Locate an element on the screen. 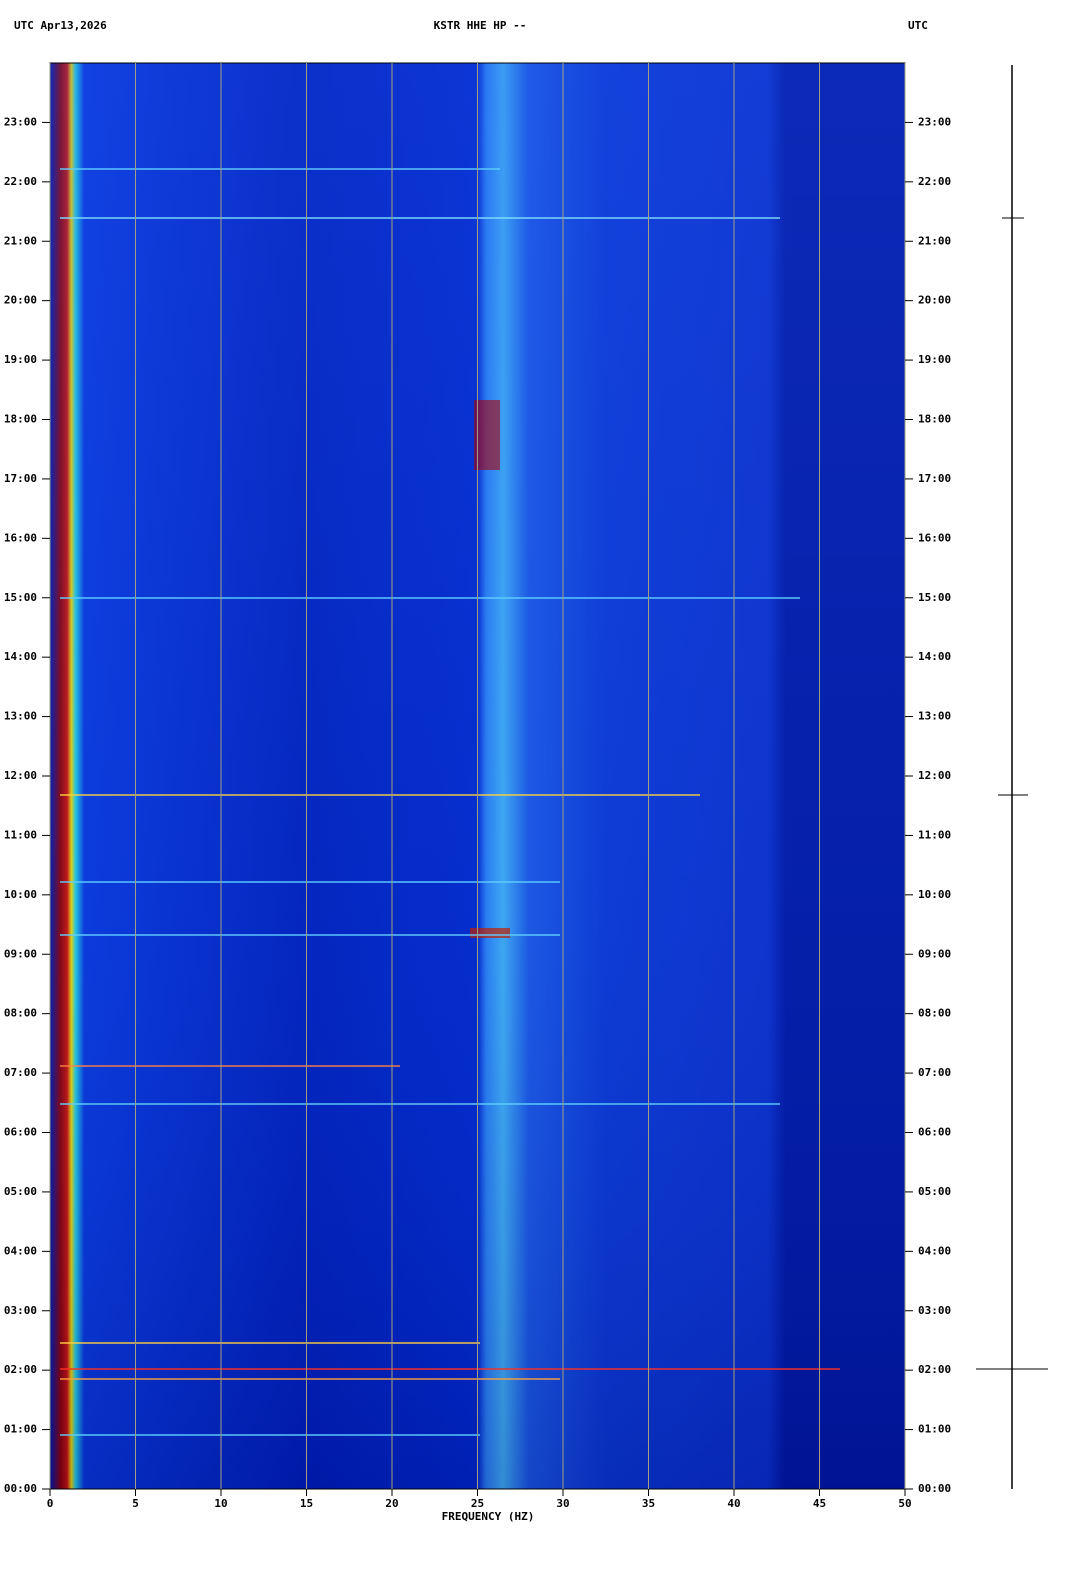 The width and height of the screenshot is (1066, 1584). x-tick-label: 15 is located at coordinates (306, 1503).